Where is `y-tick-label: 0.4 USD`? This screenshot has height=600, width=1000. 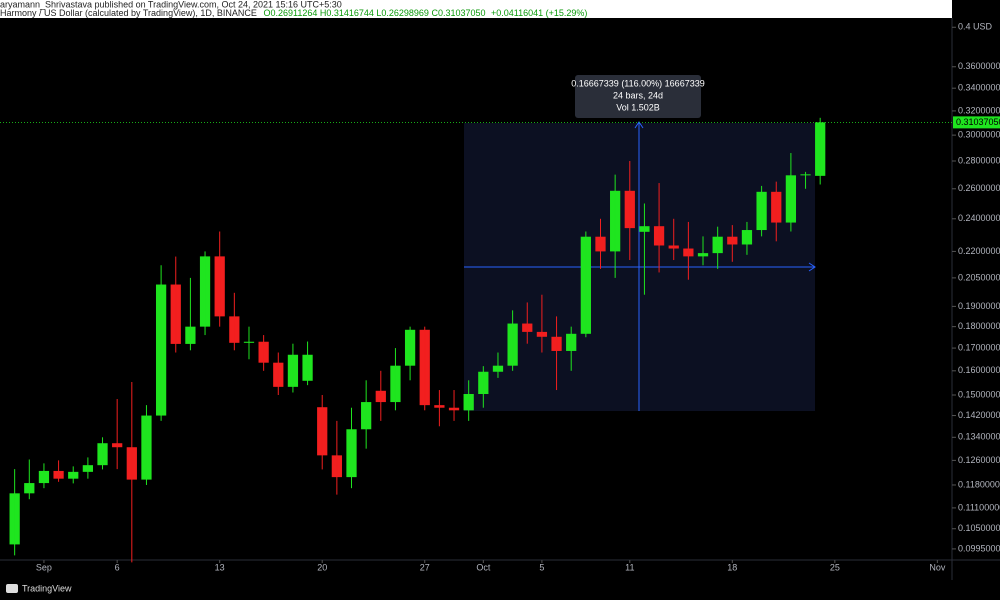 y-tick-label: 0.4 USD is located at coordinates (975, 27).